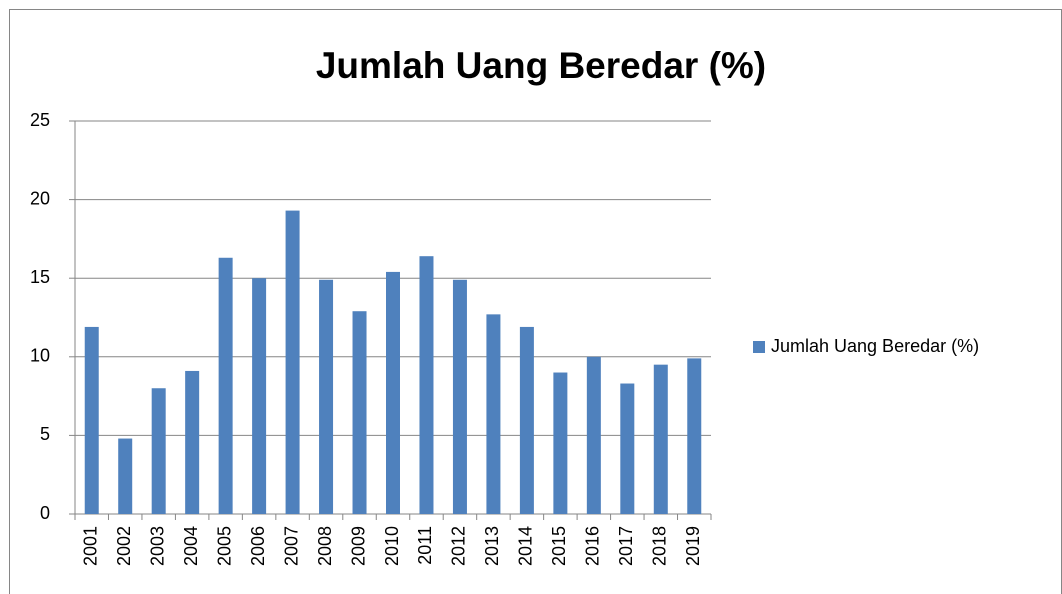 The image size is (1062, 594). I want to click on legend-label: Jumlah Uang Beredar (%), so click(875, 346).